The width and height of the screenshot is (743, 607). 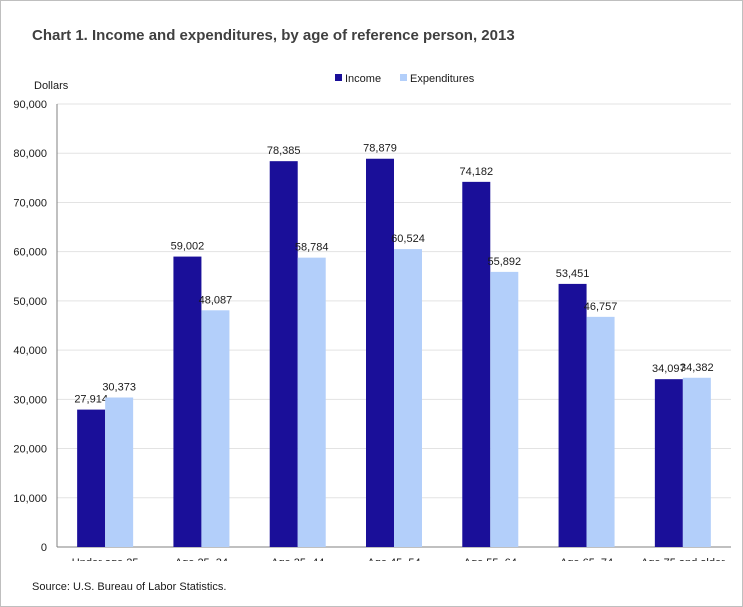 I want to click on x-tick-label: Age 25–34, so click(x=201, y=559).